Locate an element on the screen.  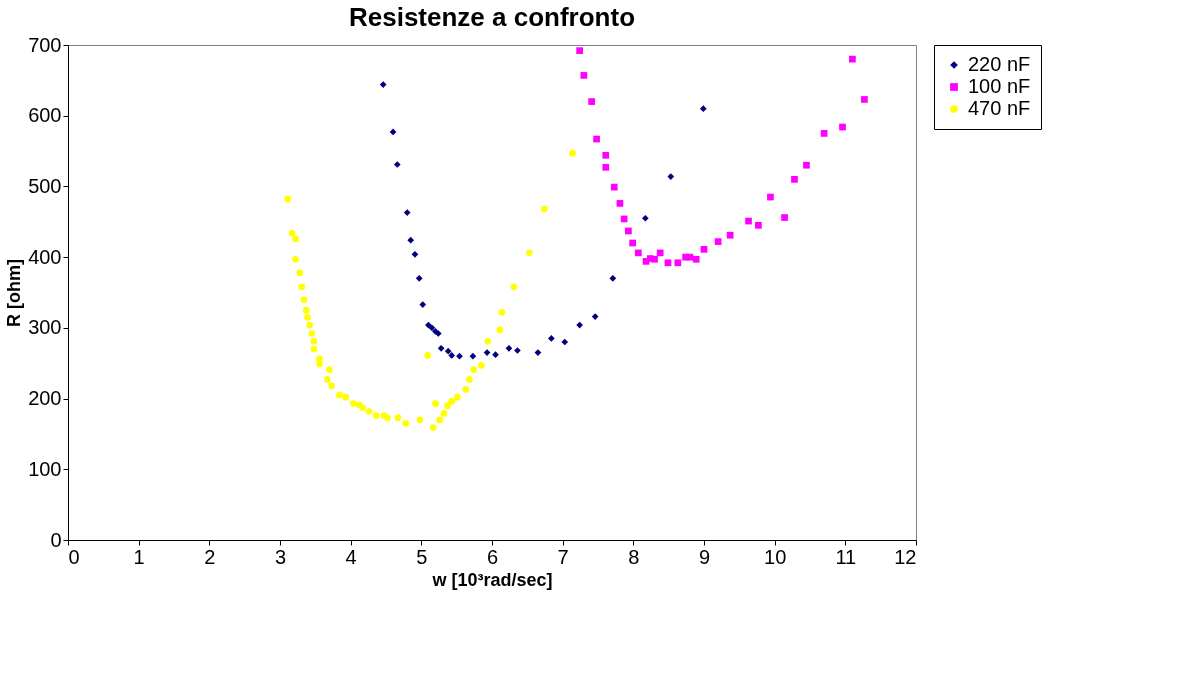
x-tick-label: 5 is located at coordinates (422, 556).